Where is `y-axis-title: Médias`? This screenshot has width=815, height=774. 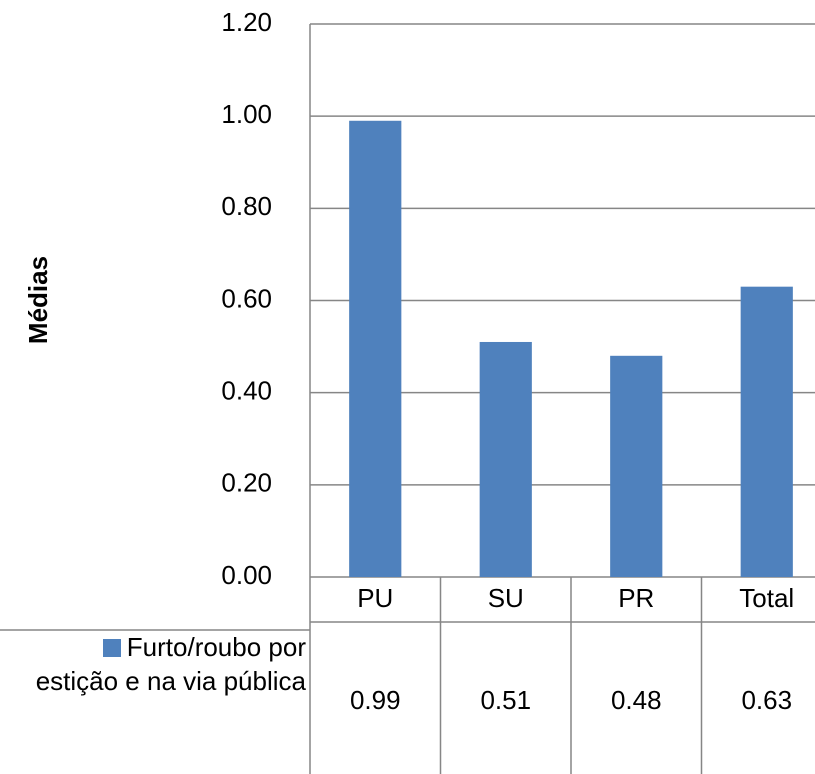
y-axis-title: Médias is located at coordinates (38, 300).